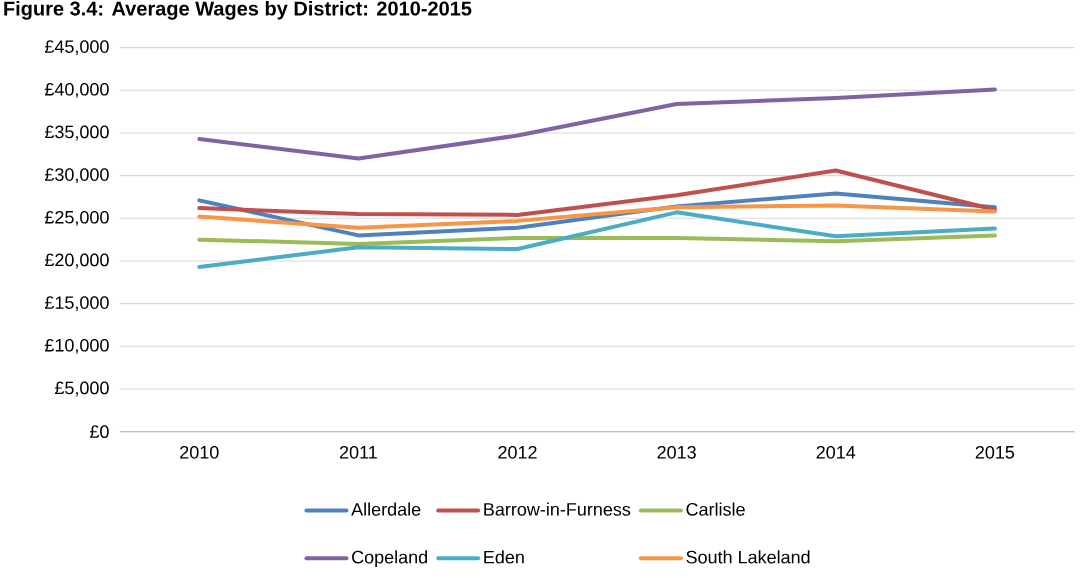 The image size is (1091, 578). I want to click on legend-label: Carlisle, so click(715, 509).